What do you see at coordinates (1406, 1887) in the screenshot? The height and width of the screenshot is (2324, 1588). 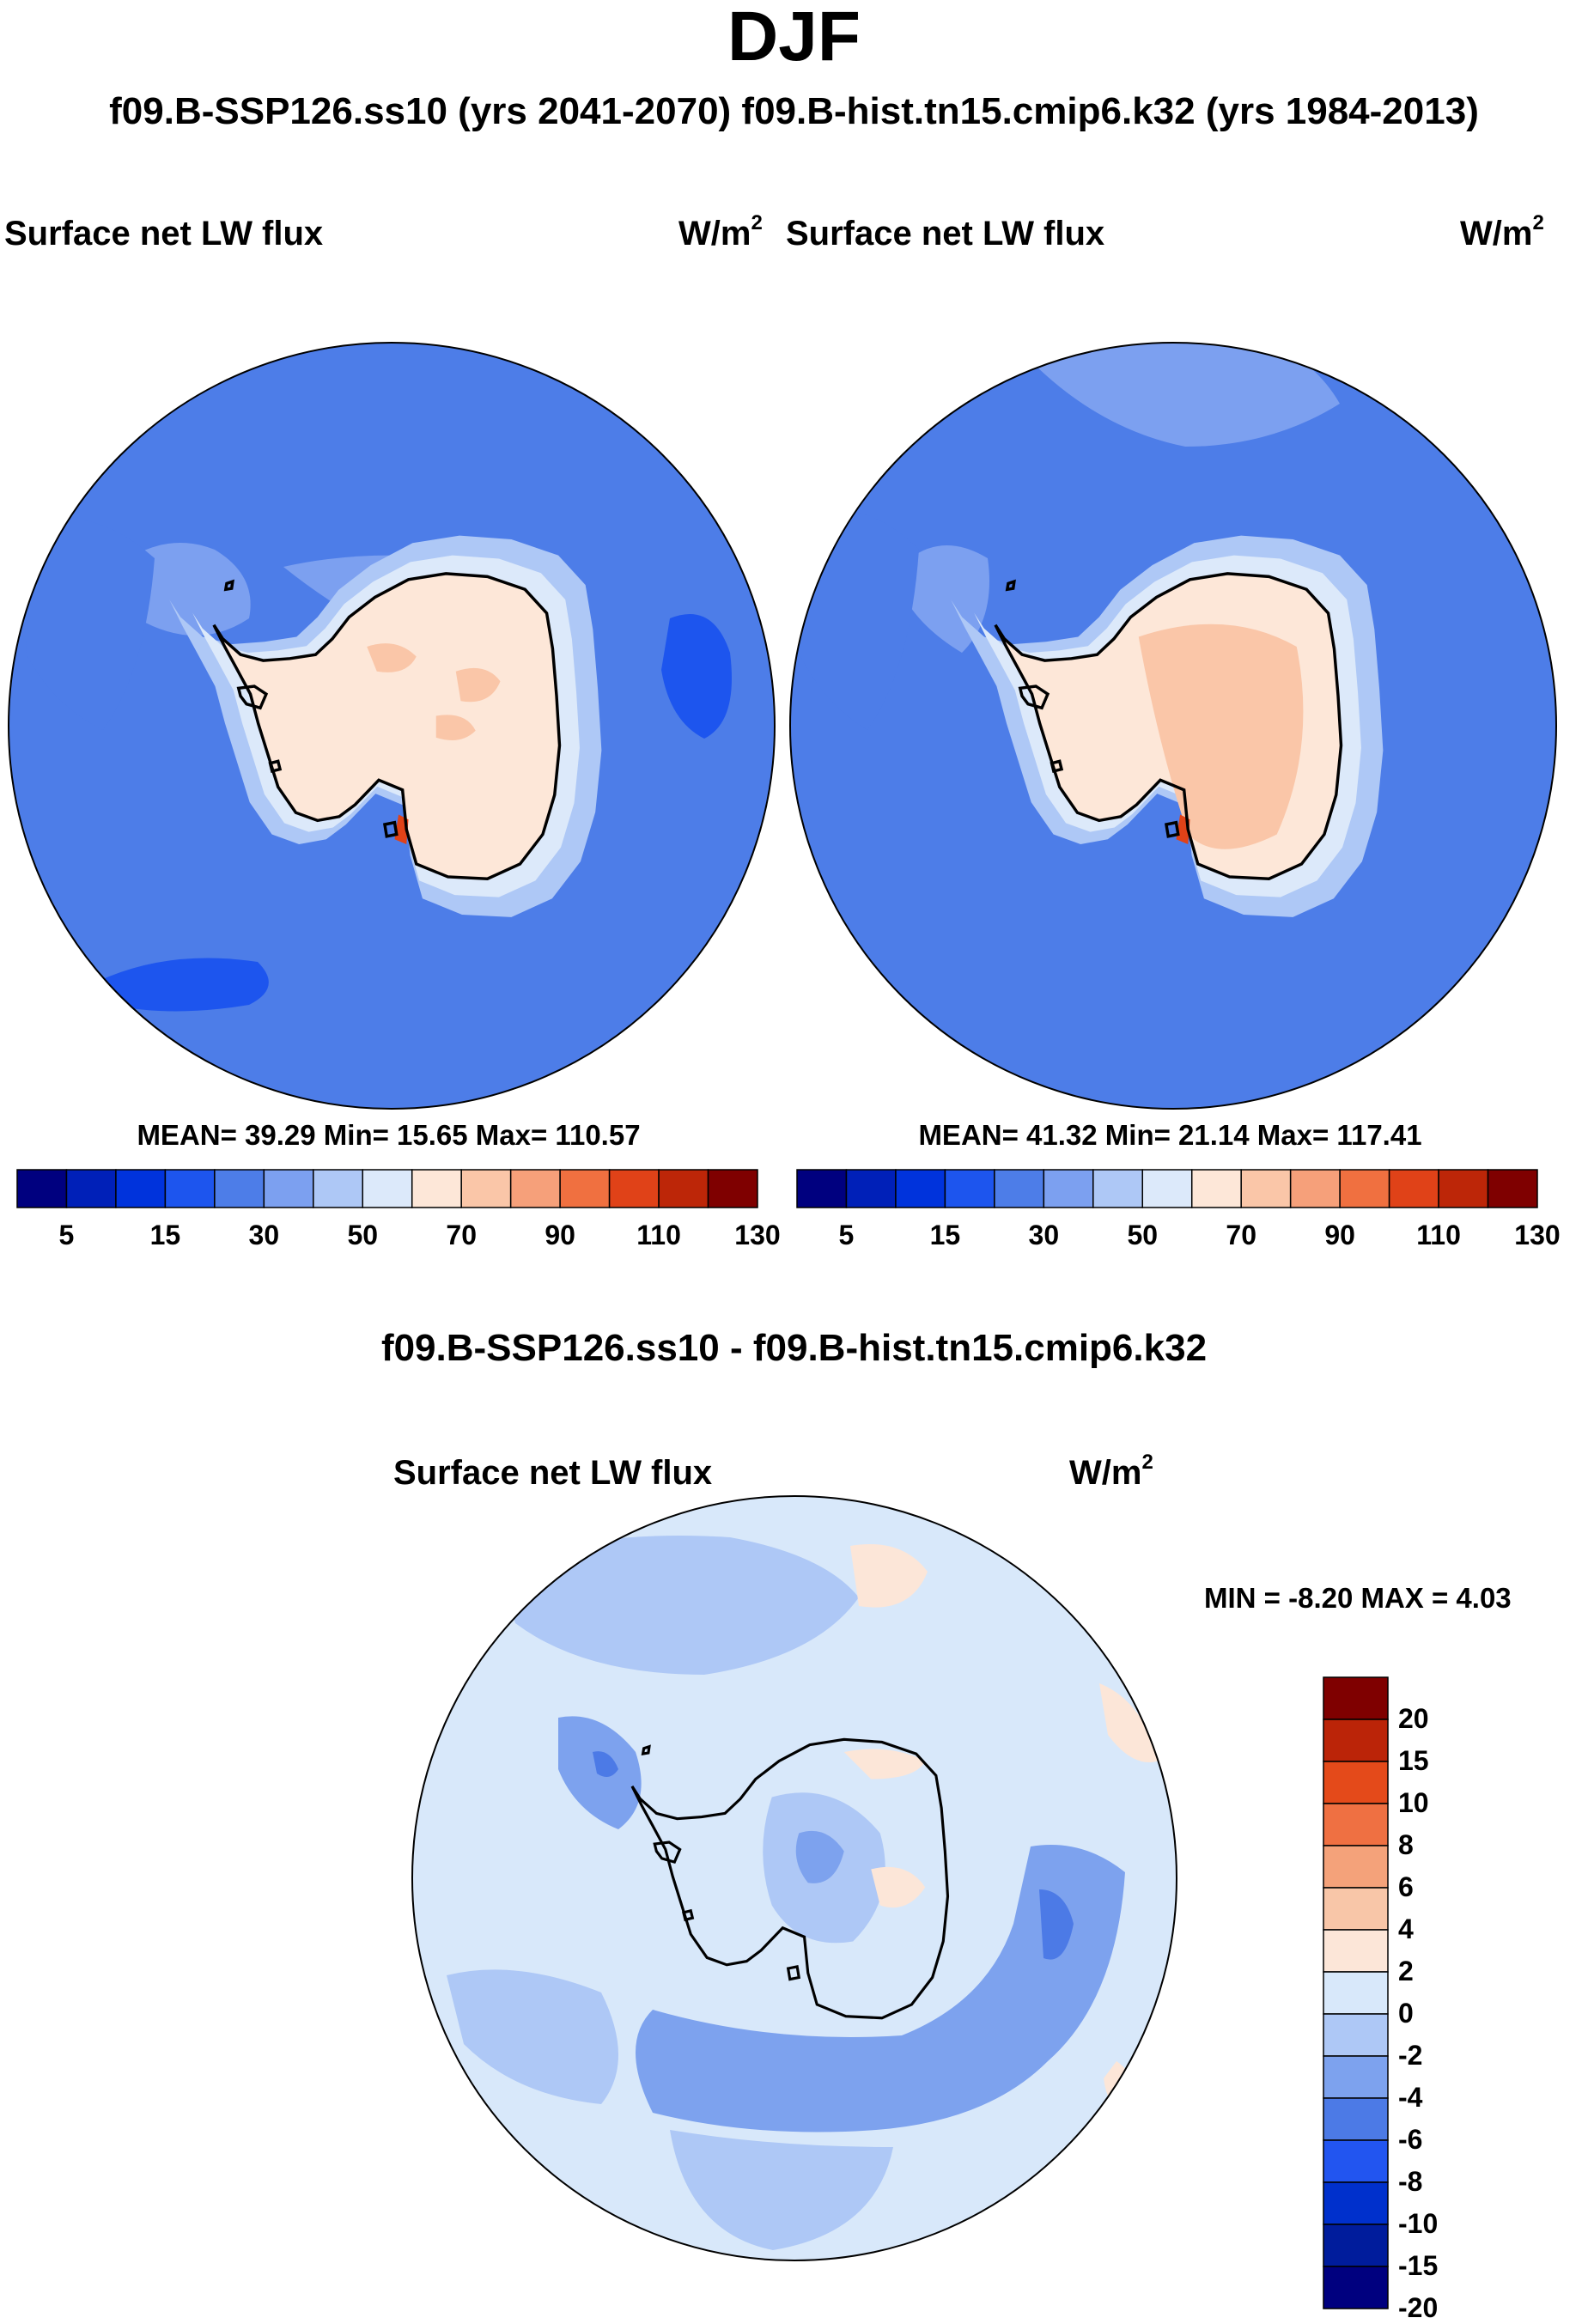 I see `diff-colorbar-tick-label: 6` at bounding box center [1406, 1887].